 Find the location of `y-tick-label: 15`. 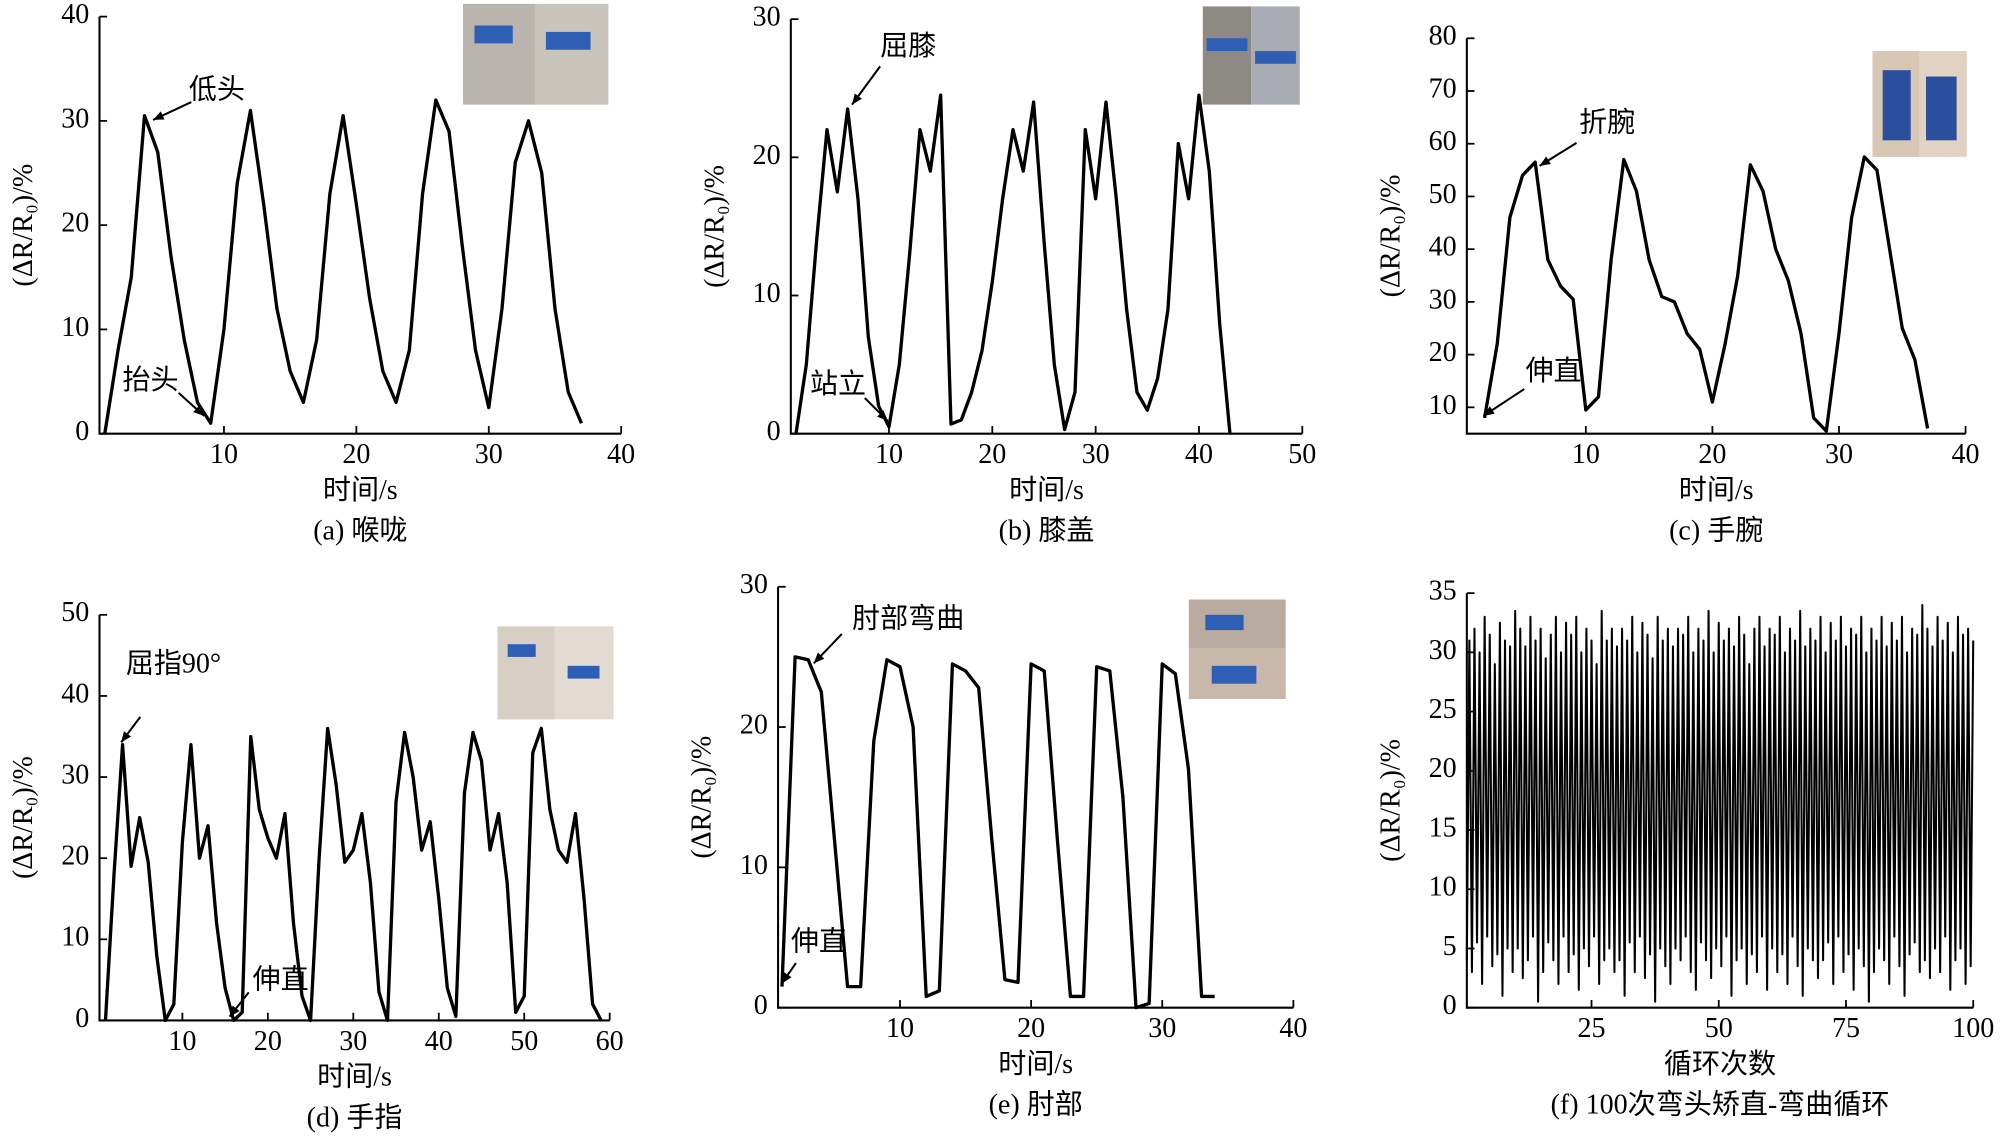

y-tick-label: 15 is located at coordinates (1443, 827).